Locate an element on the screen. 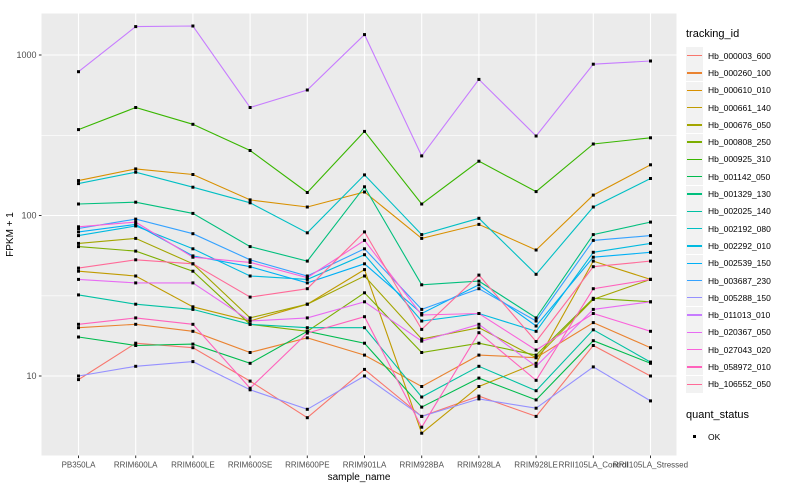  legend-entry-label: Hb_027043_020 is located at coordinates (739, 349).